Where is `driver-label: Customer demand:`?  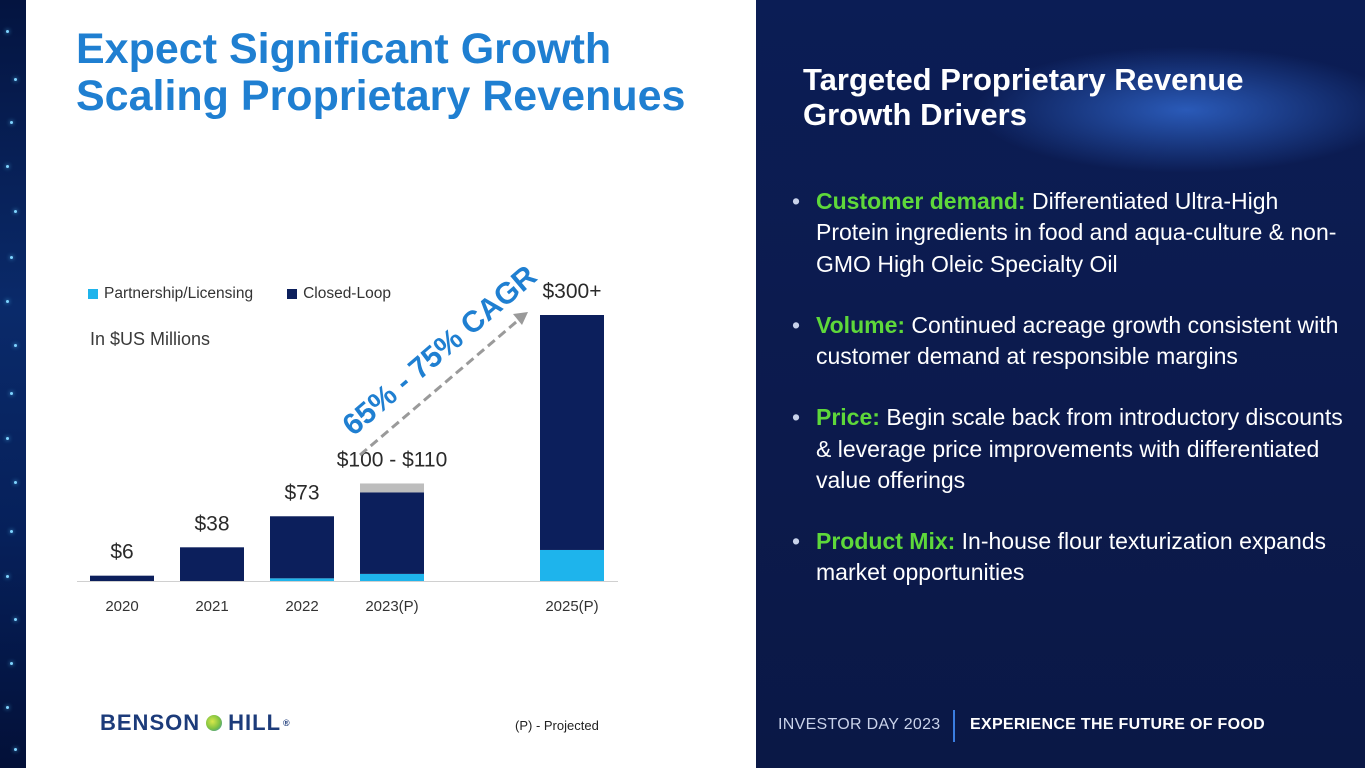
driver-label: Customer demand: is located at coordinates (921, 201).